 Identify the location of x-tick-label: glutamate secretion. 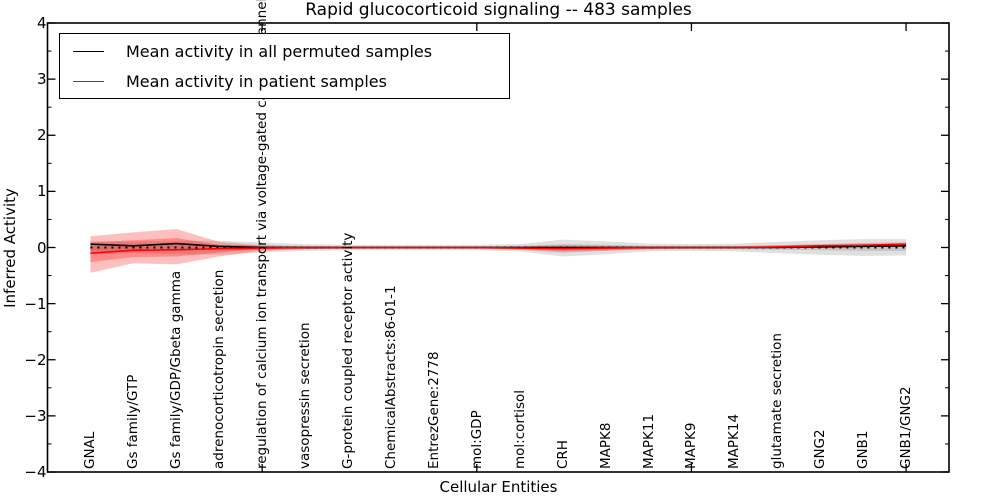
(777, 401).